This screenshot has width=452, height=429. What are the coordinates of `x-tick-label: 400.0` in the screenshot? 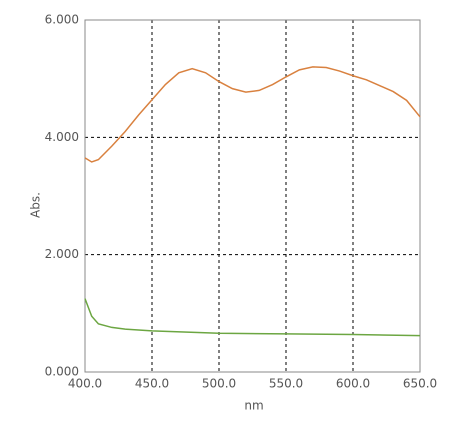 It's located at (85, 384).